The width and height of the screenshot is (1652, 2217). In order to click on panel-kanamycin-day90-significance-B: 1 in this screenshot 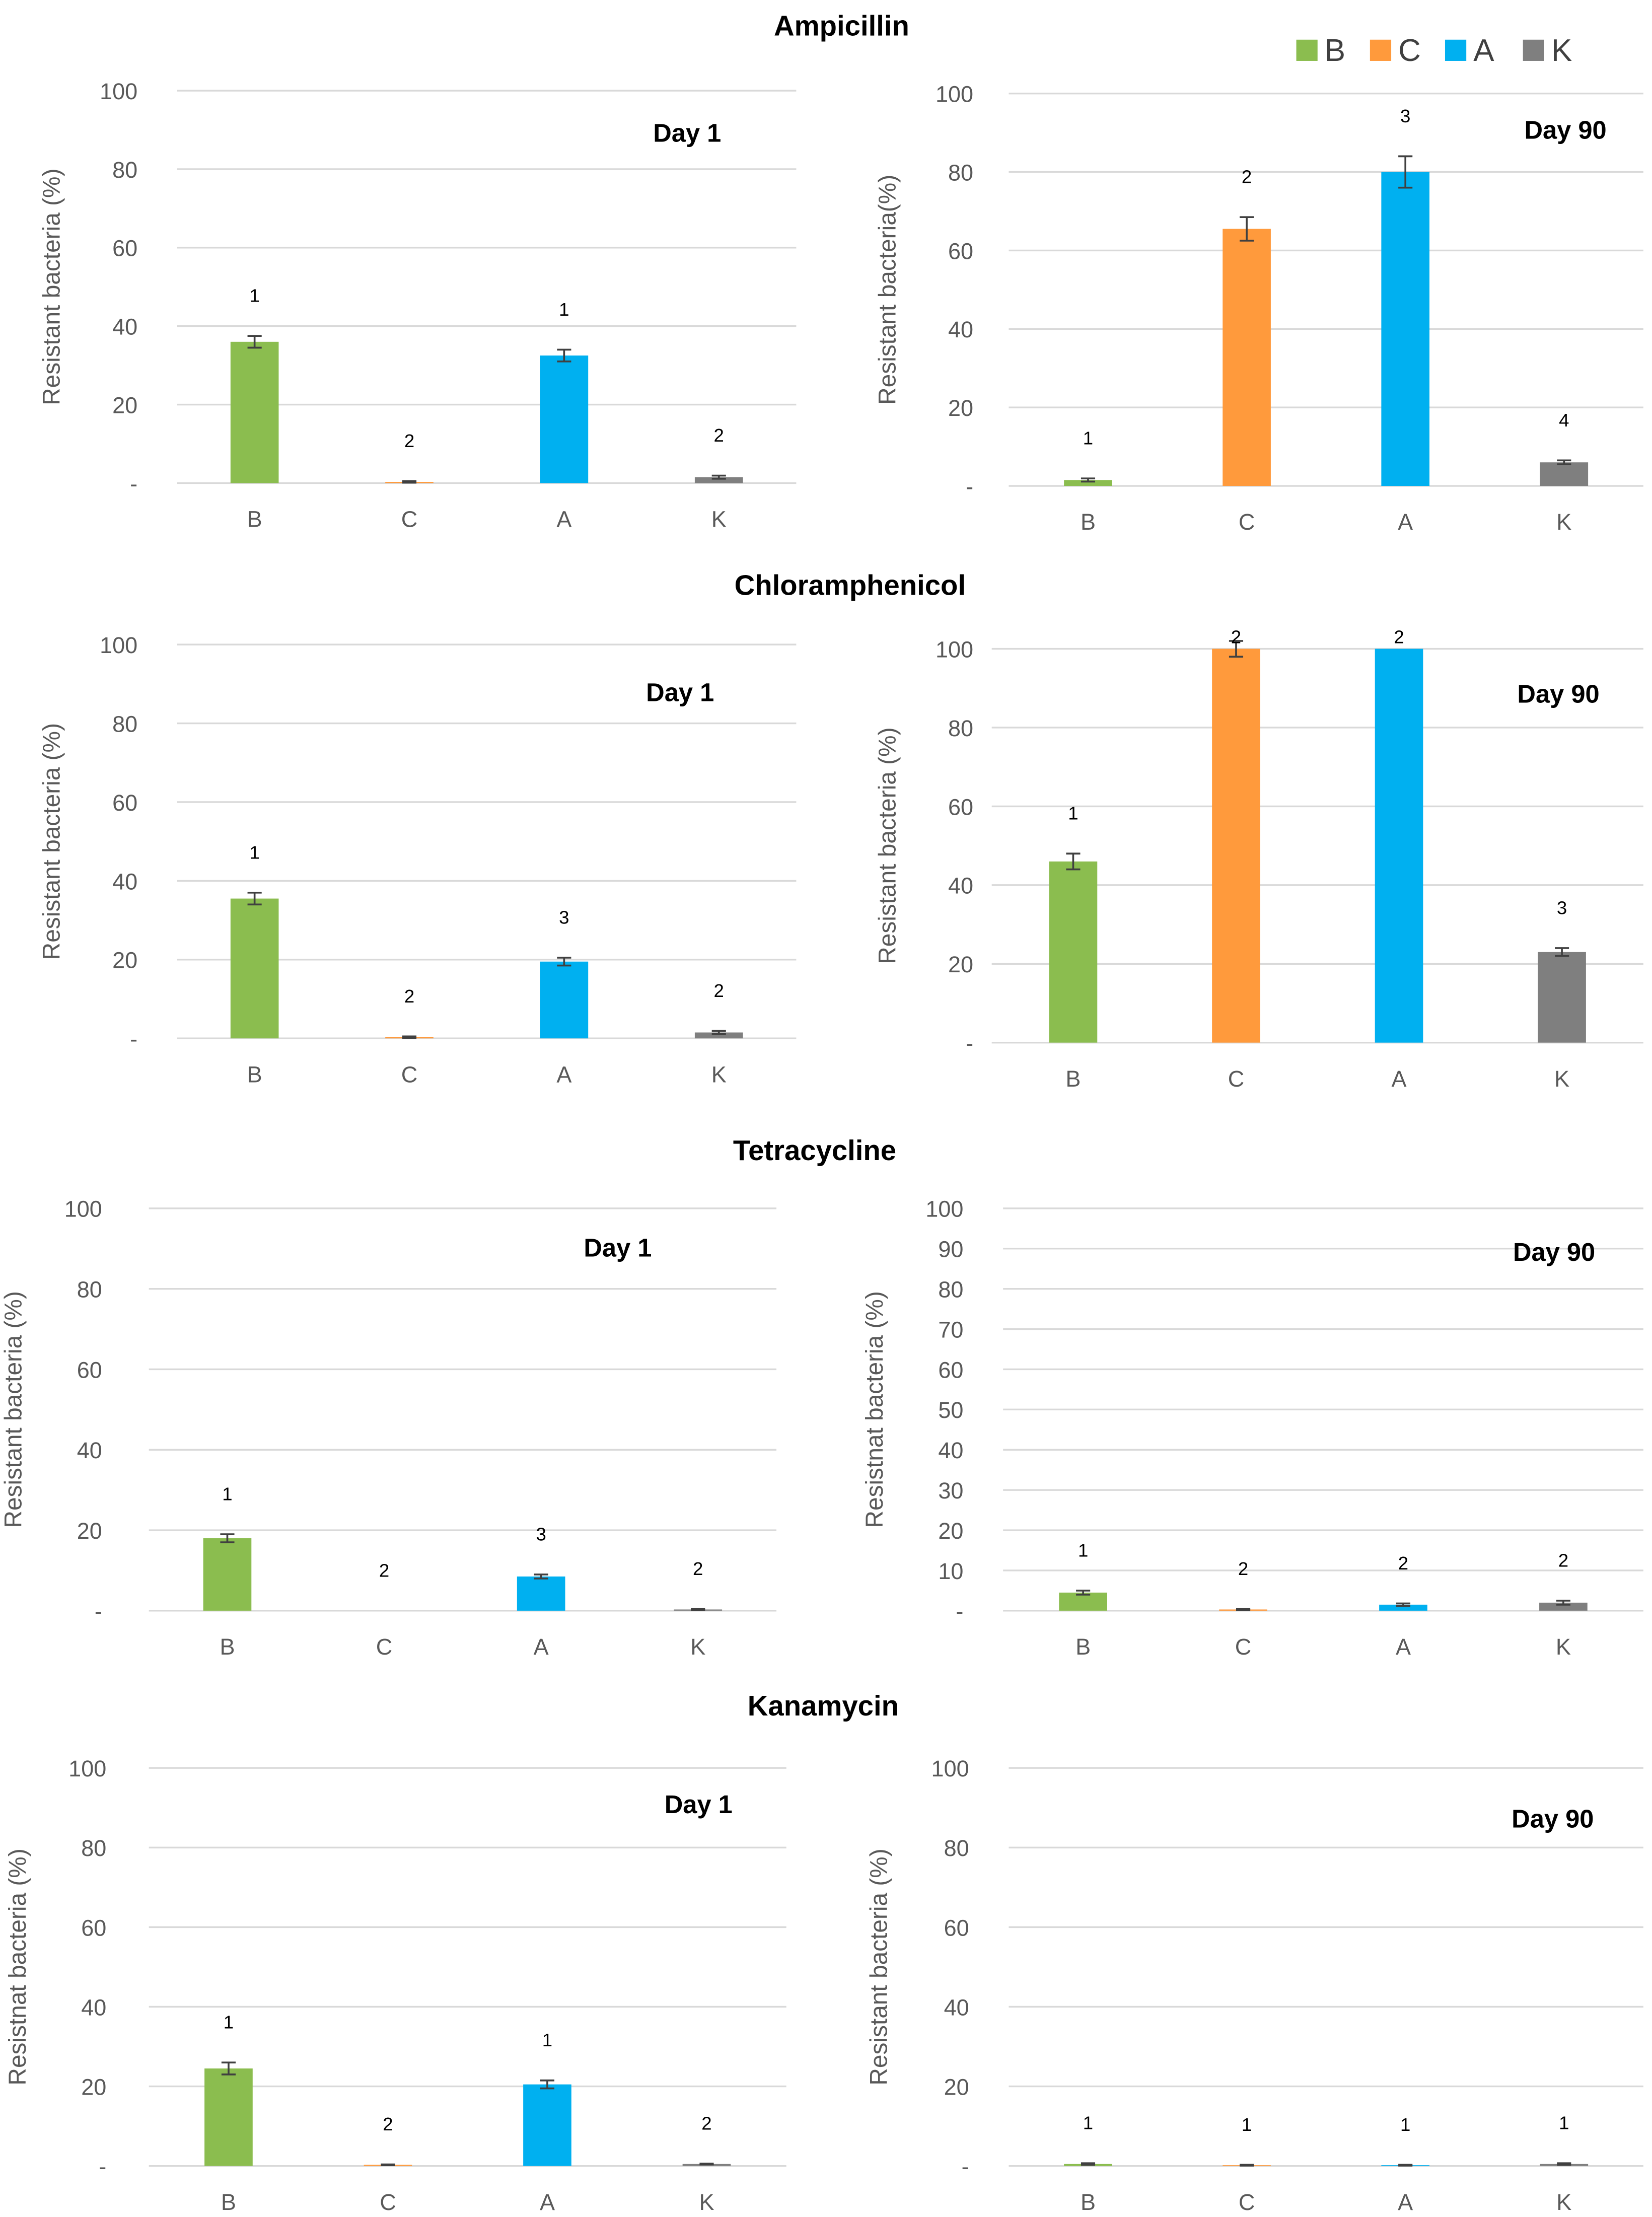, I will do `click(1088, 2123)`.